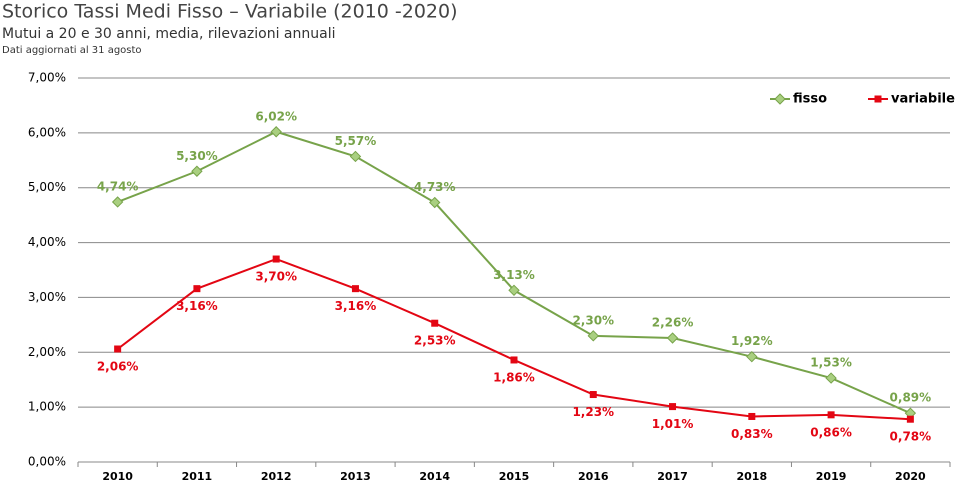  What do you see at coordinates (276, 277) in the screenshot?
I see `value-label: 3,70%` at bounding box center [276, 277].